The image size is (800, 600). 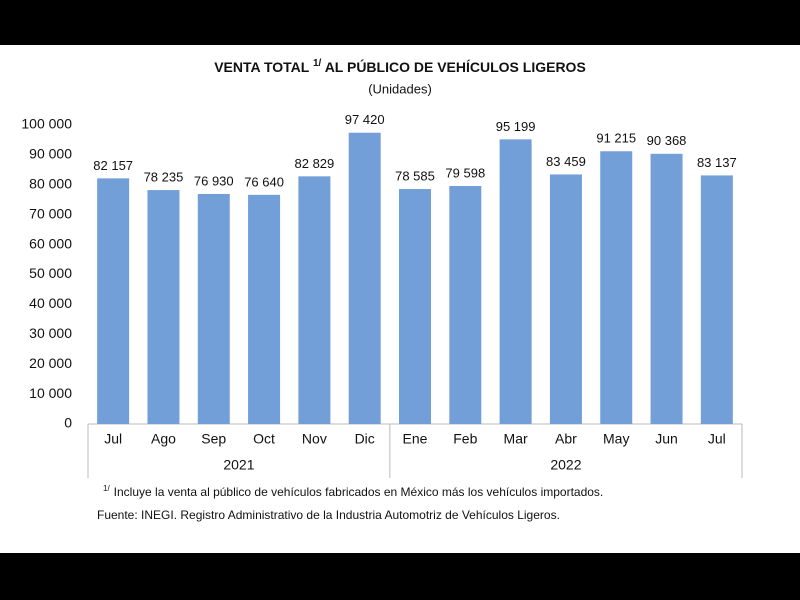 What do you see at coordinates (616, 439) in the screenshot?
I see `x-tick-label: May` at bounding box center [616, 439].